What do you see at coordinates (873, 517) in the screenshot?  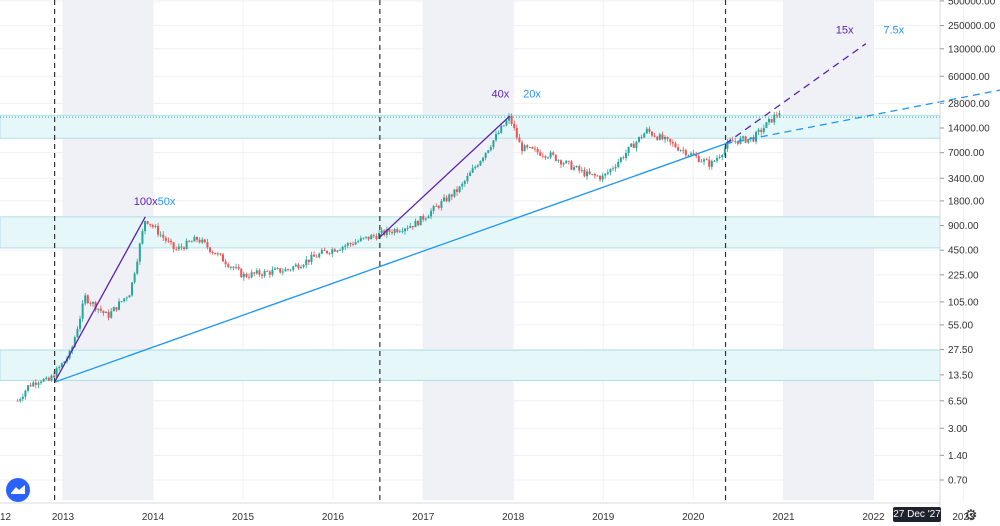 I see `x-tick-label: 2022` at bounding box center [873, 517].